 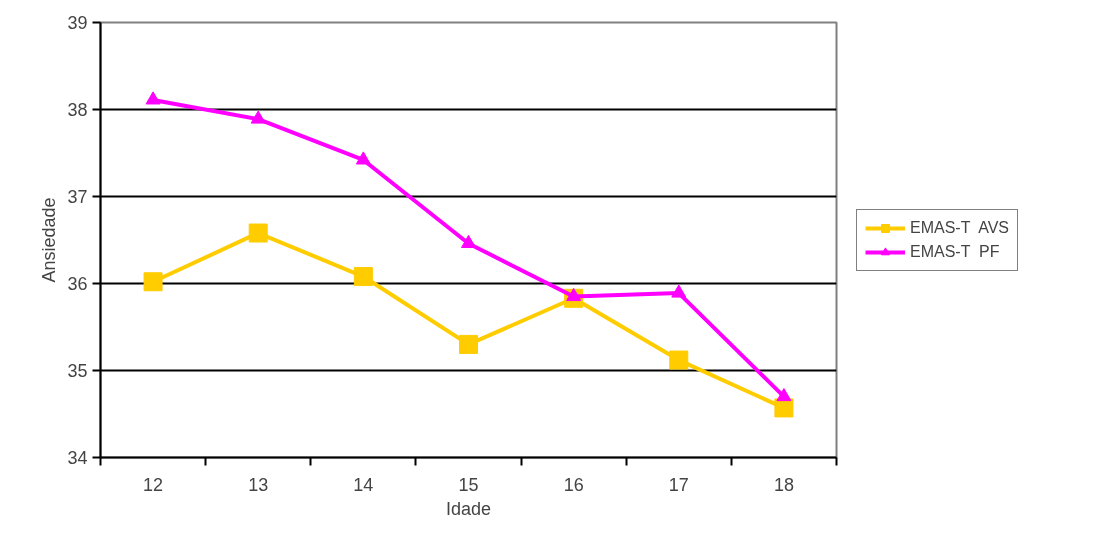 I want to click on y-tick-label: 35, so click(x=77, y=371).